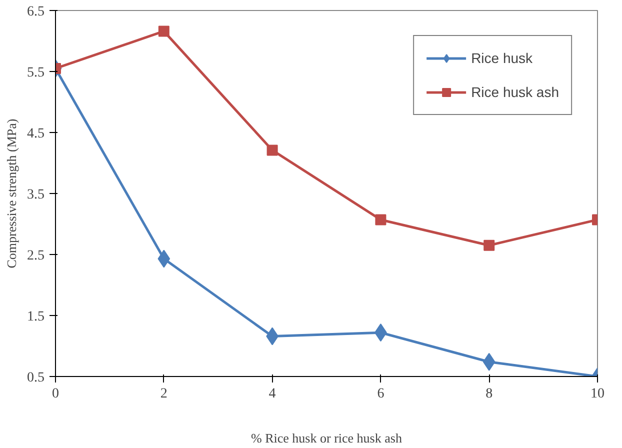 Image resolution: width=622 pixels, height=448 pixels. What do you see at coordinates (35, 134) in the screenshot?
I see `y-tick-label: 4.5` at bounding box center [35, 134].